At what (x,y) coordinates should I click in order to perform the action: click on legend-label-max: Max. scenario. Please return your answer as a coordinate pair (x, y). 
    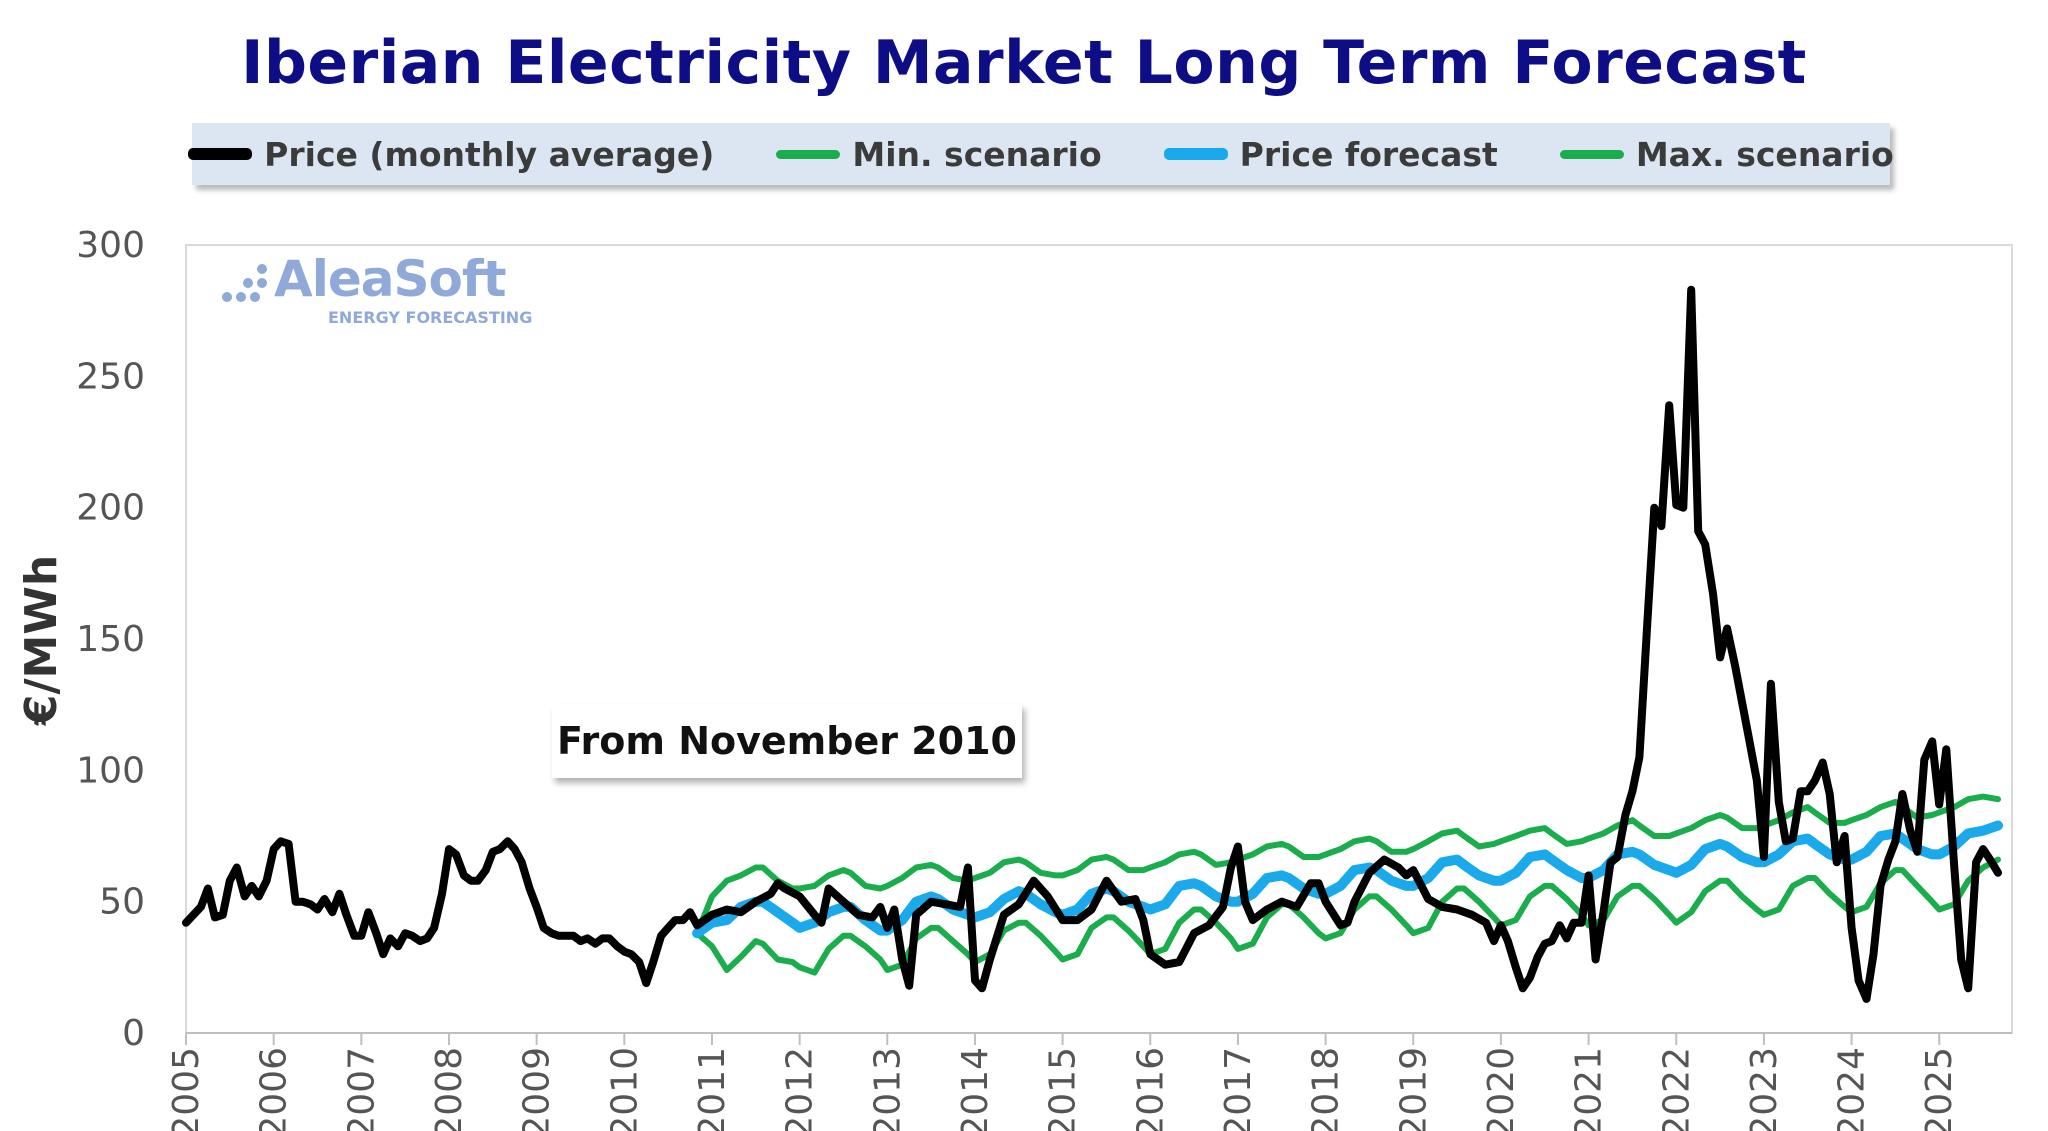
    Looking at the image, I should click on (1764, 154).